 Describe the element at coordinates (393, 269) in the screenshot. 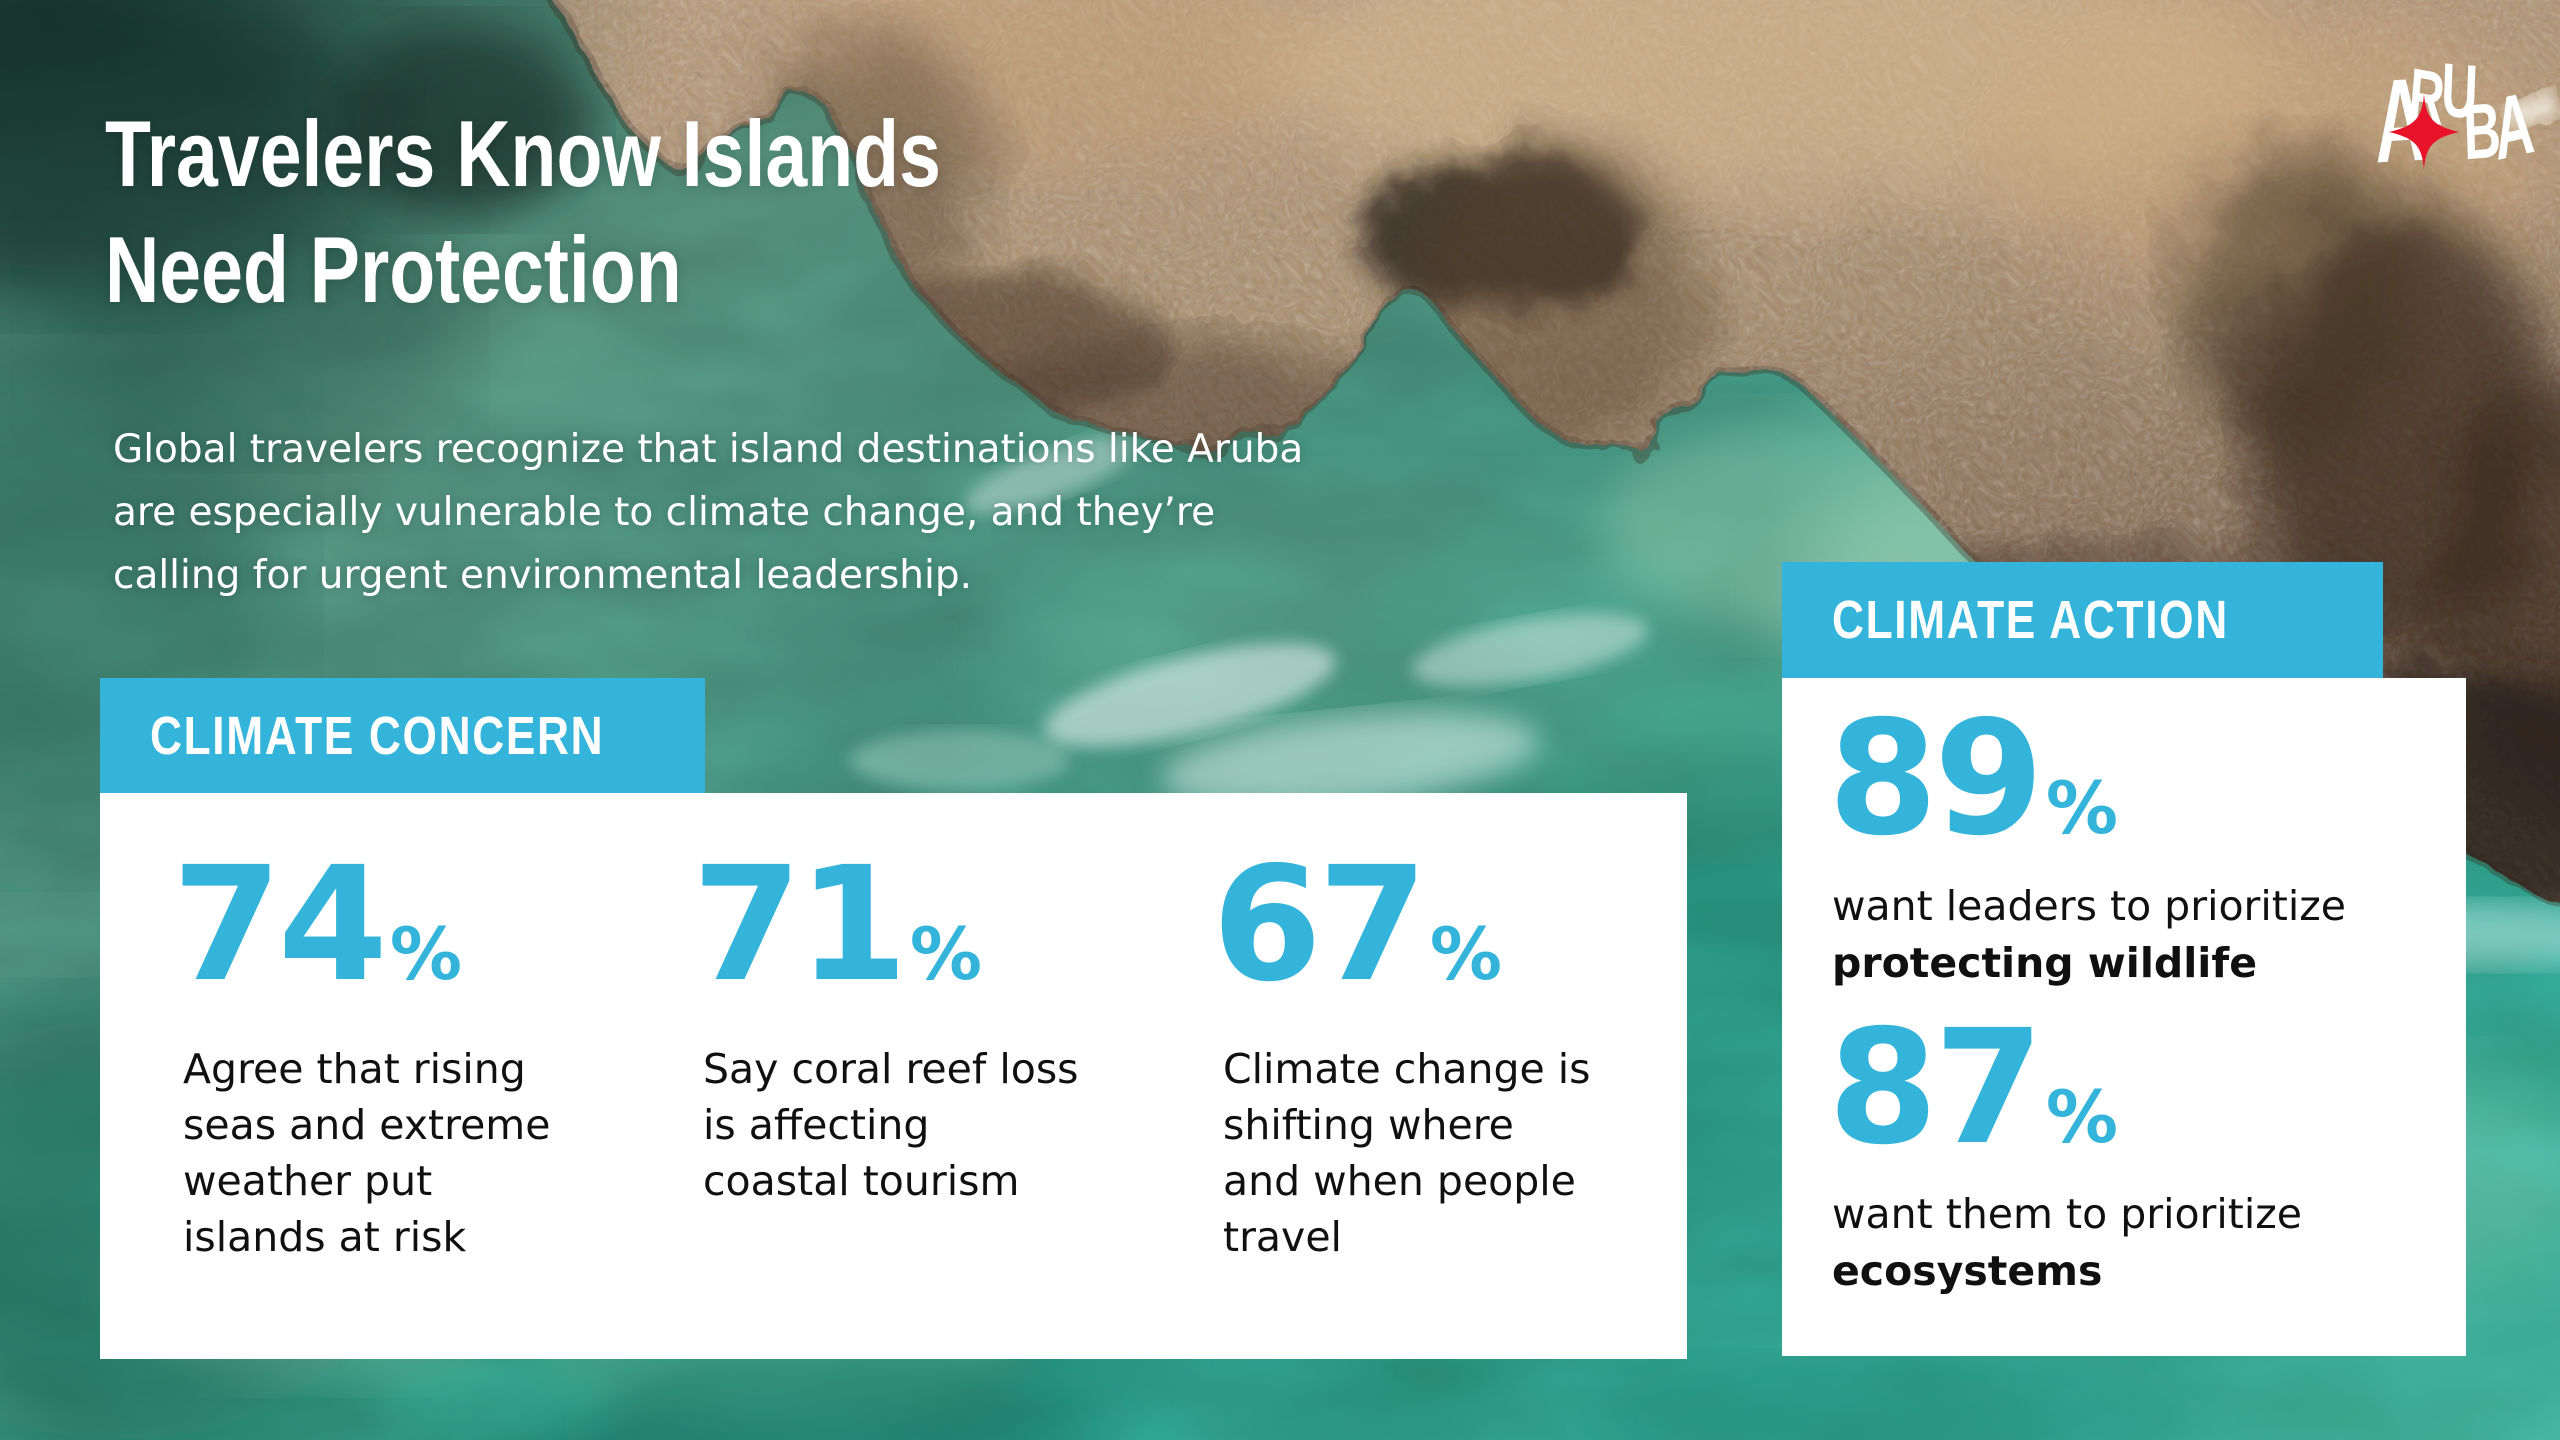

I see `page-title-line2: Need Protection` at that location.